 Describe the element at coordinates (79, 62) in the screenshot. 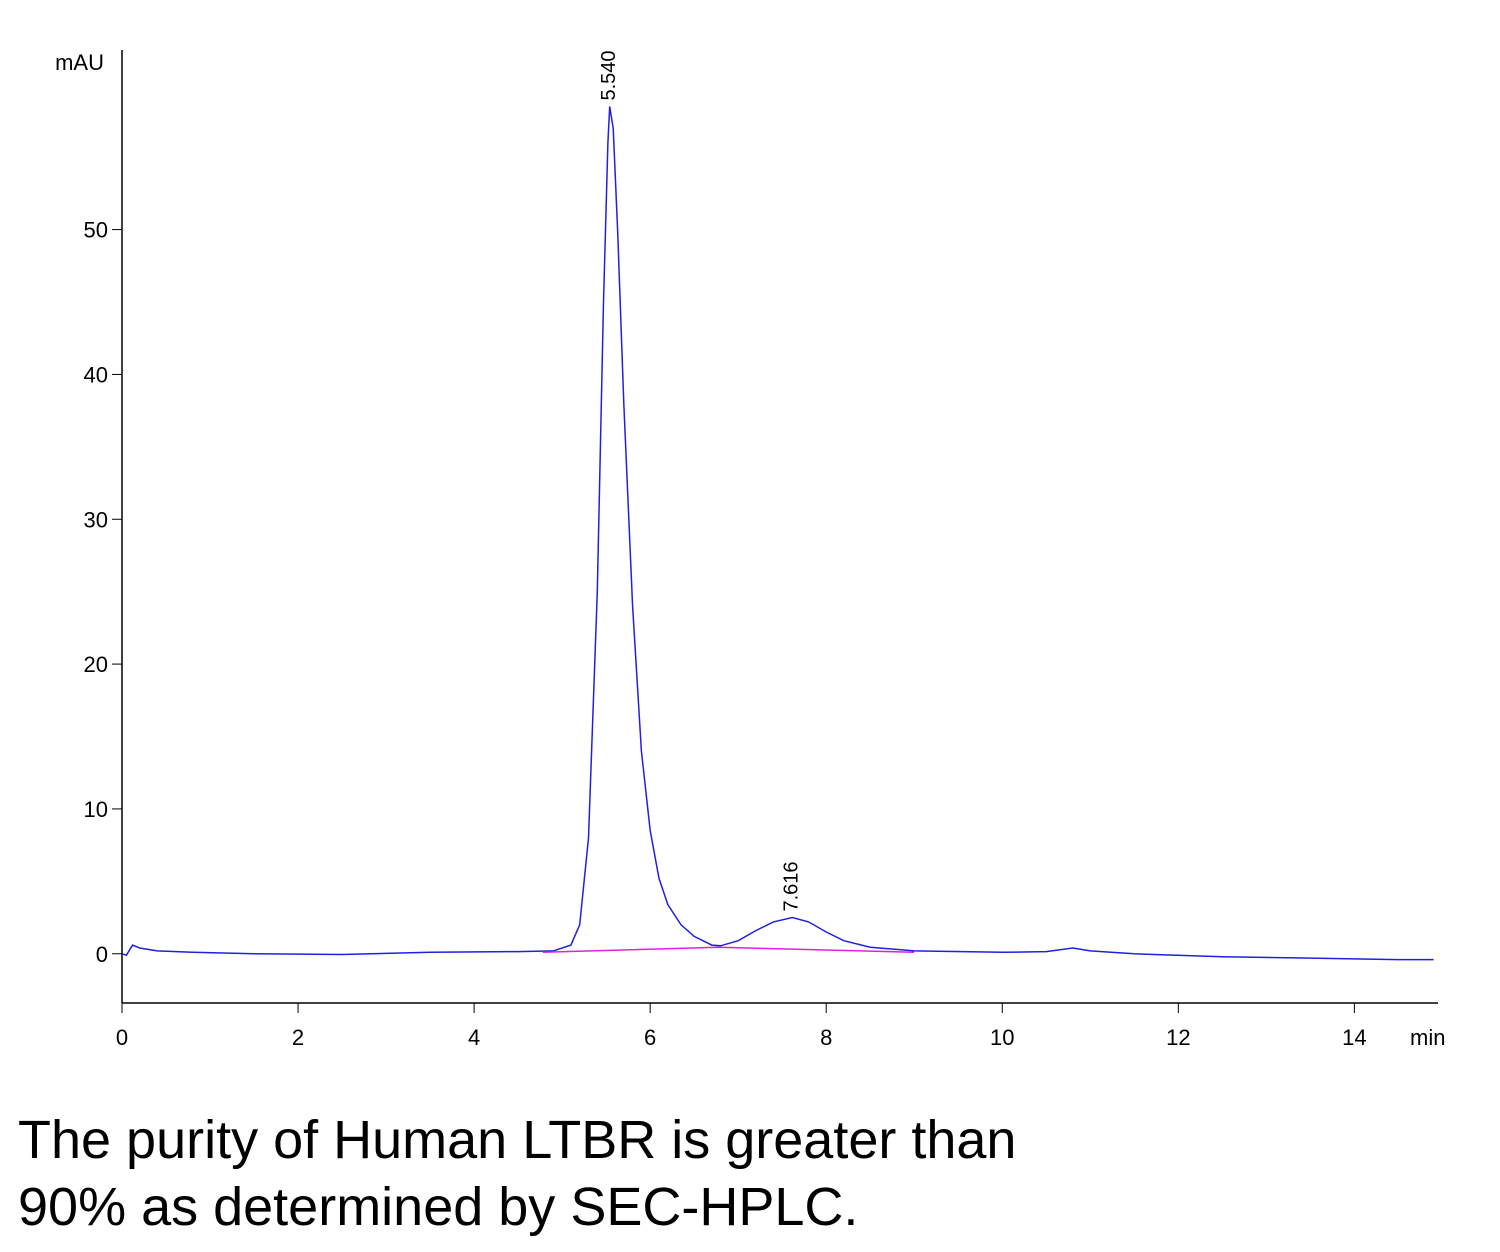

I see `y-axis-label: mAU` at that location.